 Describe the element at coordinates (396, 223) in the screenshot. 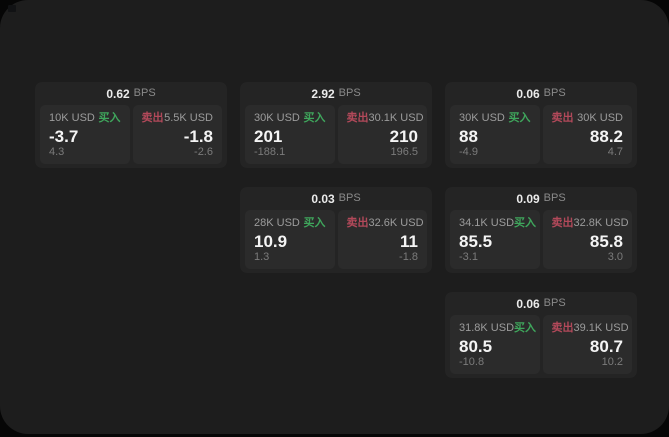

I see `sell-amount: 32.6K USD` at that location.